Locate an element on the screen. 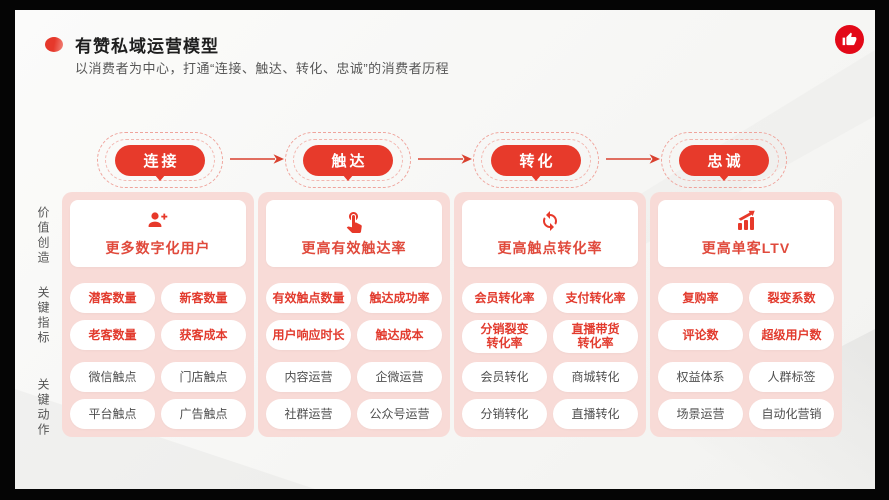 Image resolution: width=889 pixels, height=500 pixels. value-card: 更多数字化用户 is located at coordinates (158, 233).